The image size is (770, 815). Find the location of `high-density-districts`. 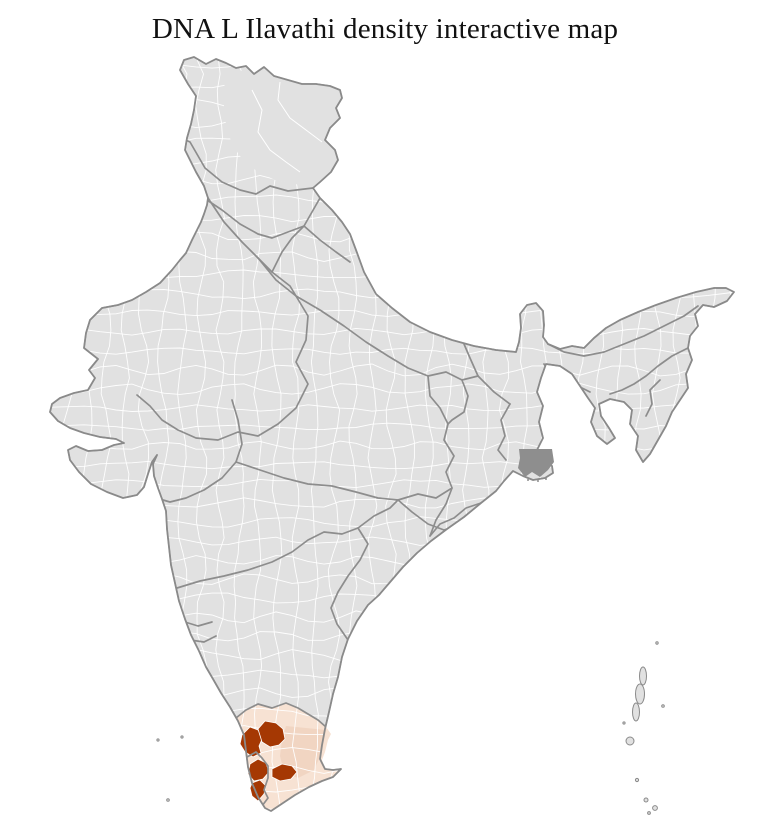

high-density-districts is located at coordinates (268, 761).